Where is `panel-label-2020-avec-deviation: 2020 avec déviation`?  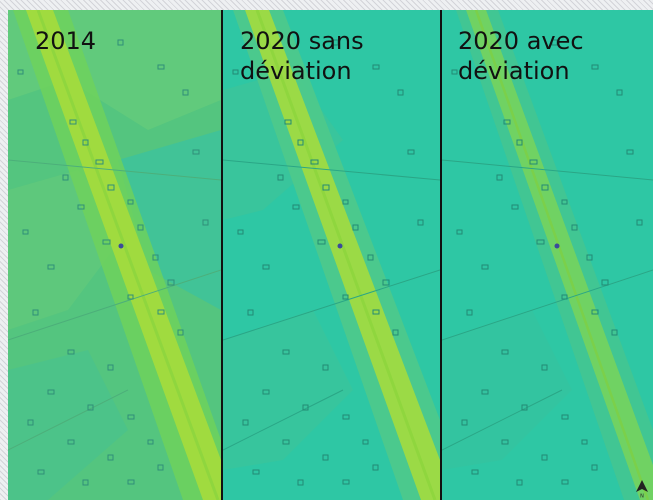 panel-label-2020-avec-deviation: 2020 avec déviation is located at coordinates (521, 56).